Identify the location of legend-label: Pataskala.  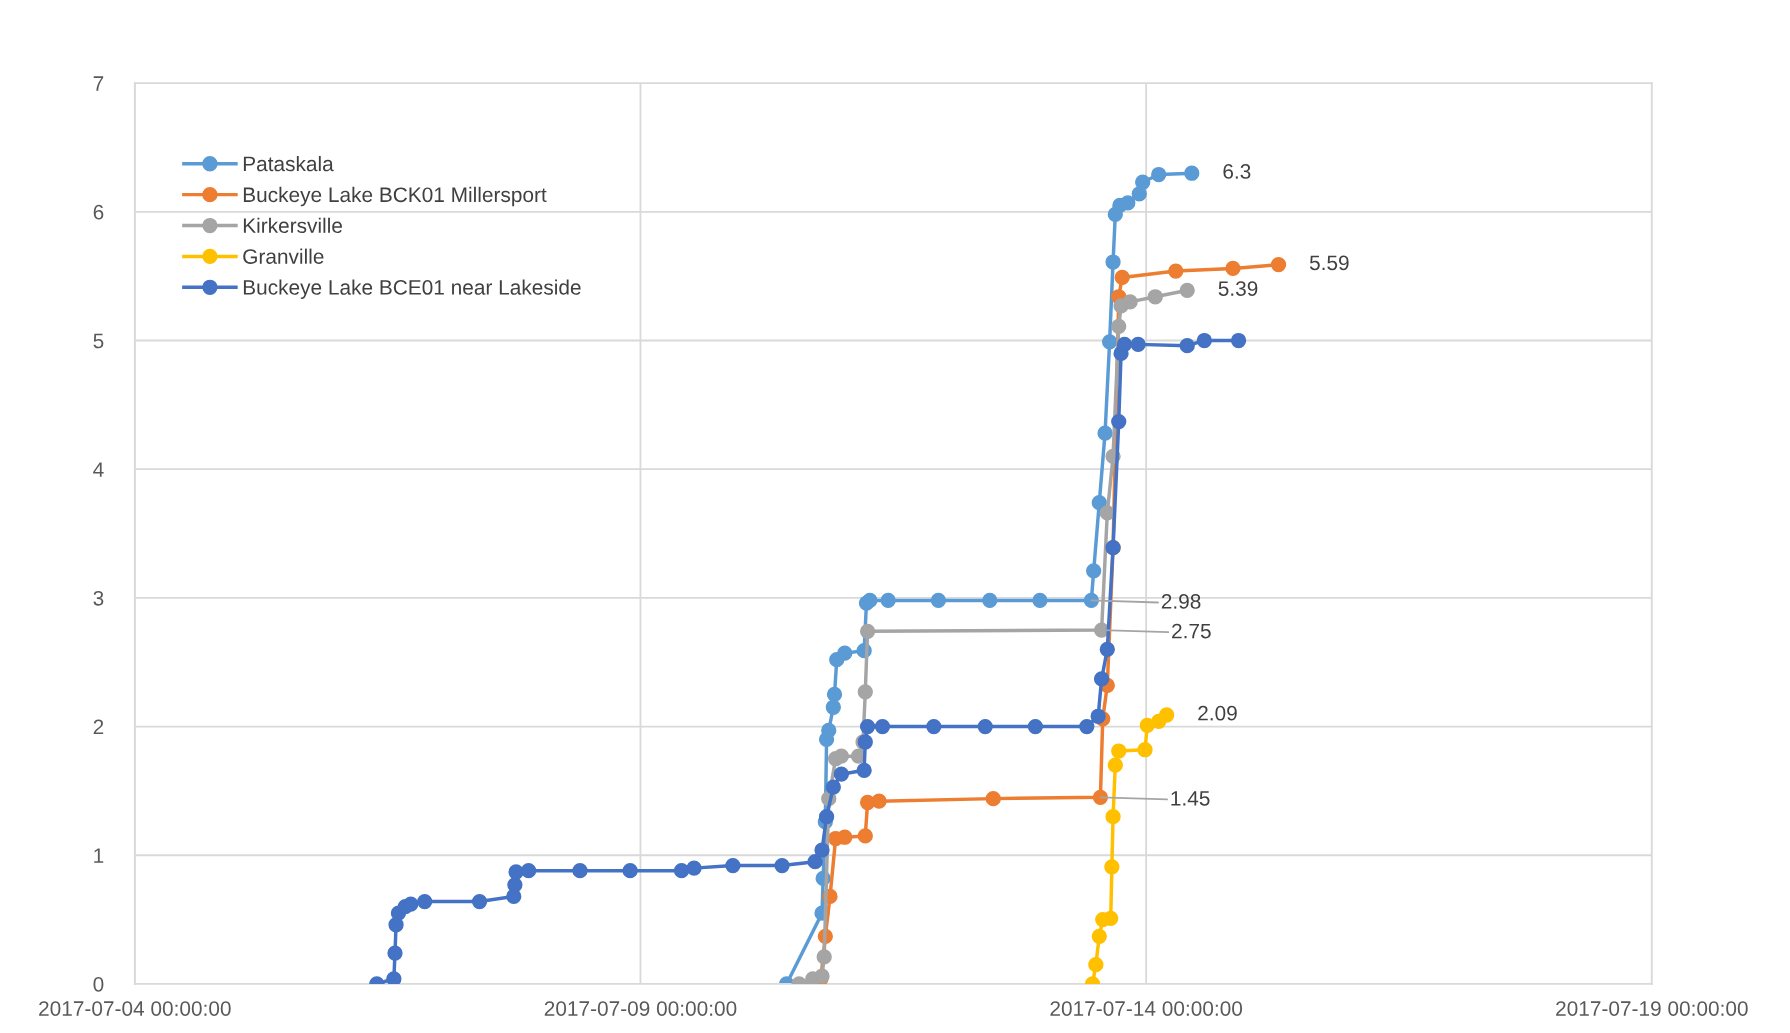
(288, 163).